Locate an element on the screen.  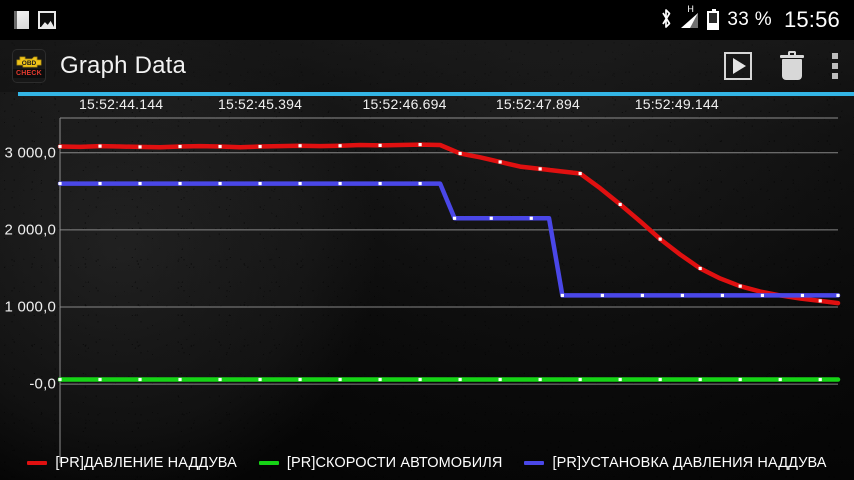
bluetooth-glyph is located at coordinates (666, 18).